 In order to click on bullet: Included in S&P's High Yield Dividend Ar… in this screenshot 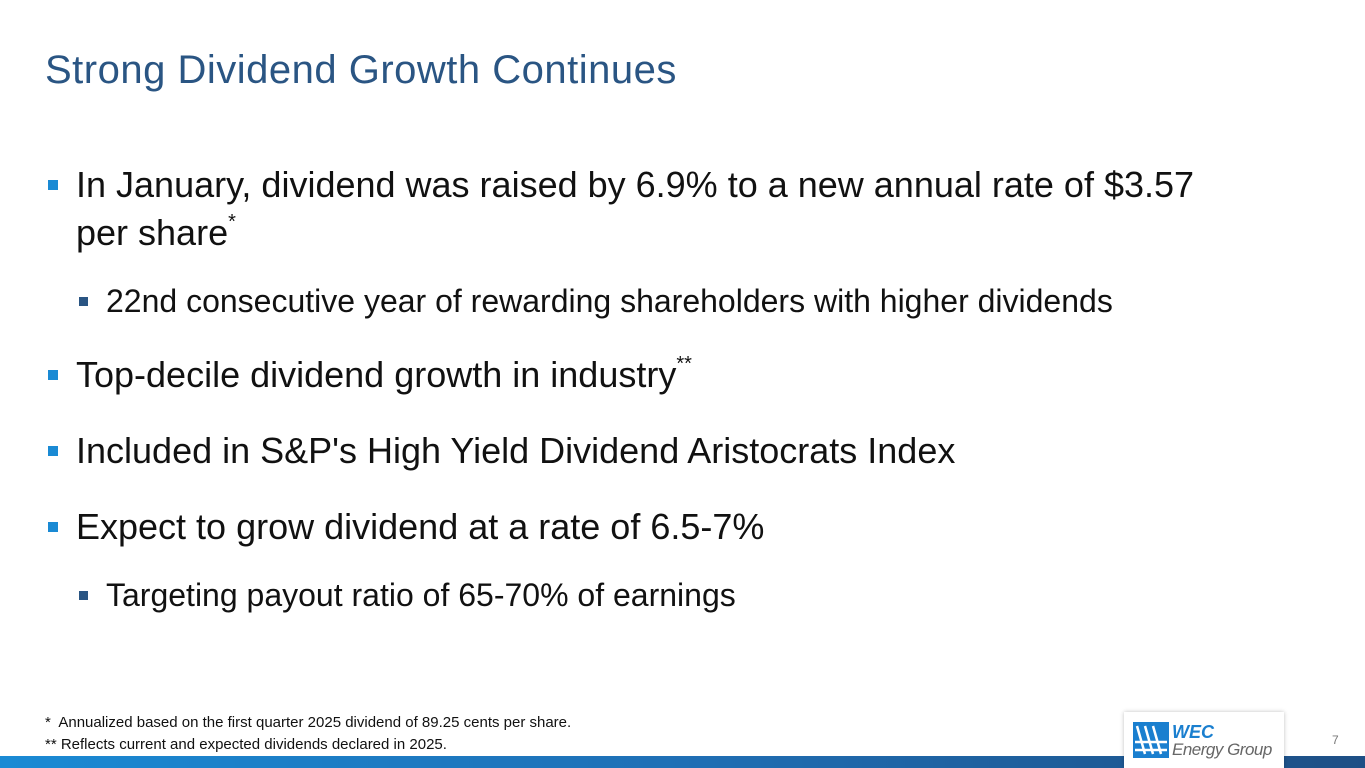, I will do `click(640, 451)`.